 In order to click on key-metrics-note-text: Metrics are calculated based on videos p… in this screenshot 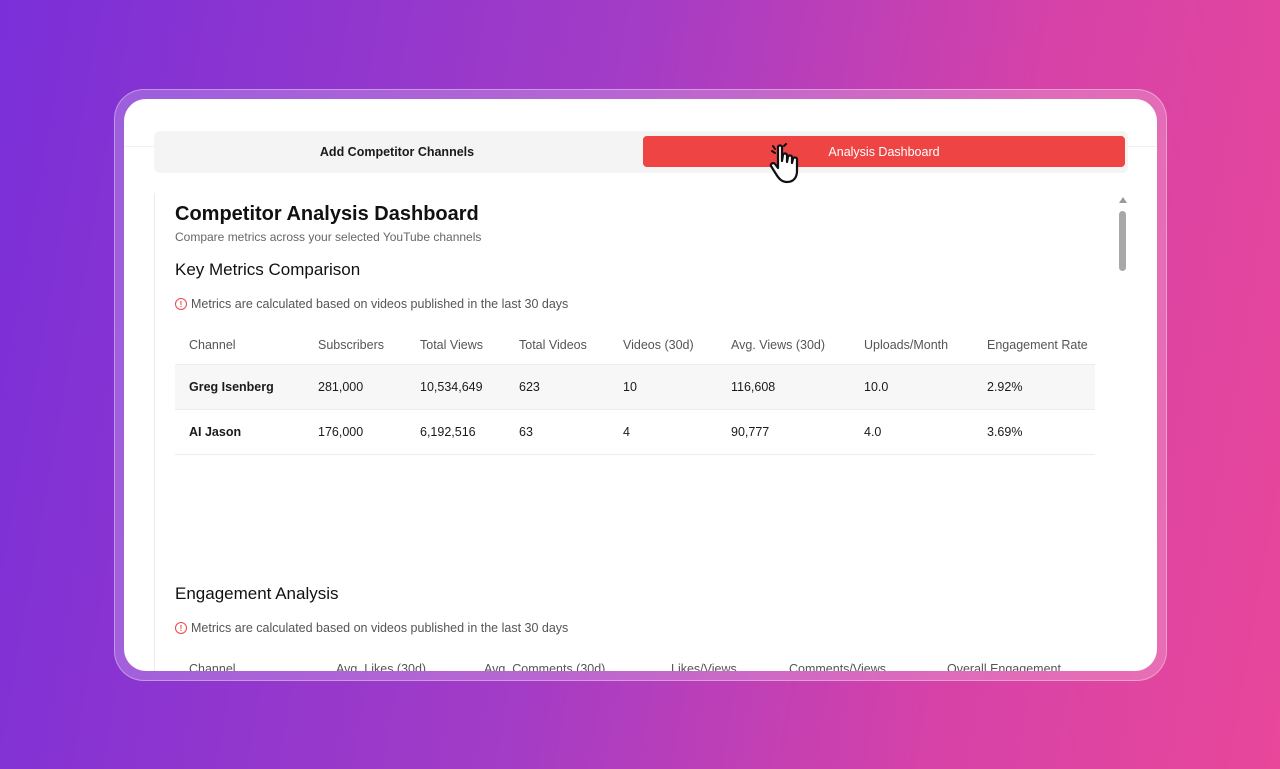, I will do `click(380, 304)`.